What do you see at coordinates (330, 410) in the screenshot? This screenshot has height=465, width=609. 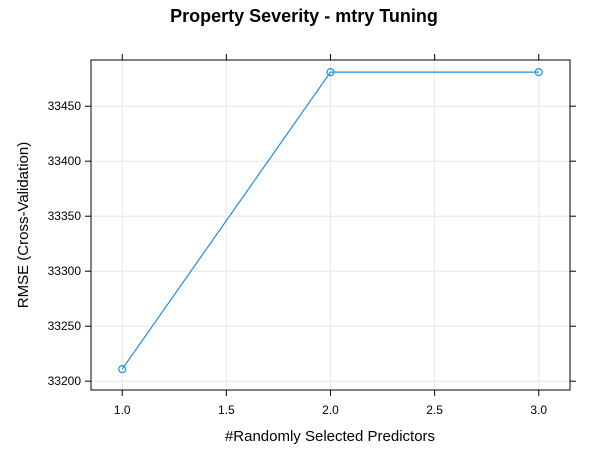 I see `x-tick-label: 2.0` at bounding box center [330, 410].